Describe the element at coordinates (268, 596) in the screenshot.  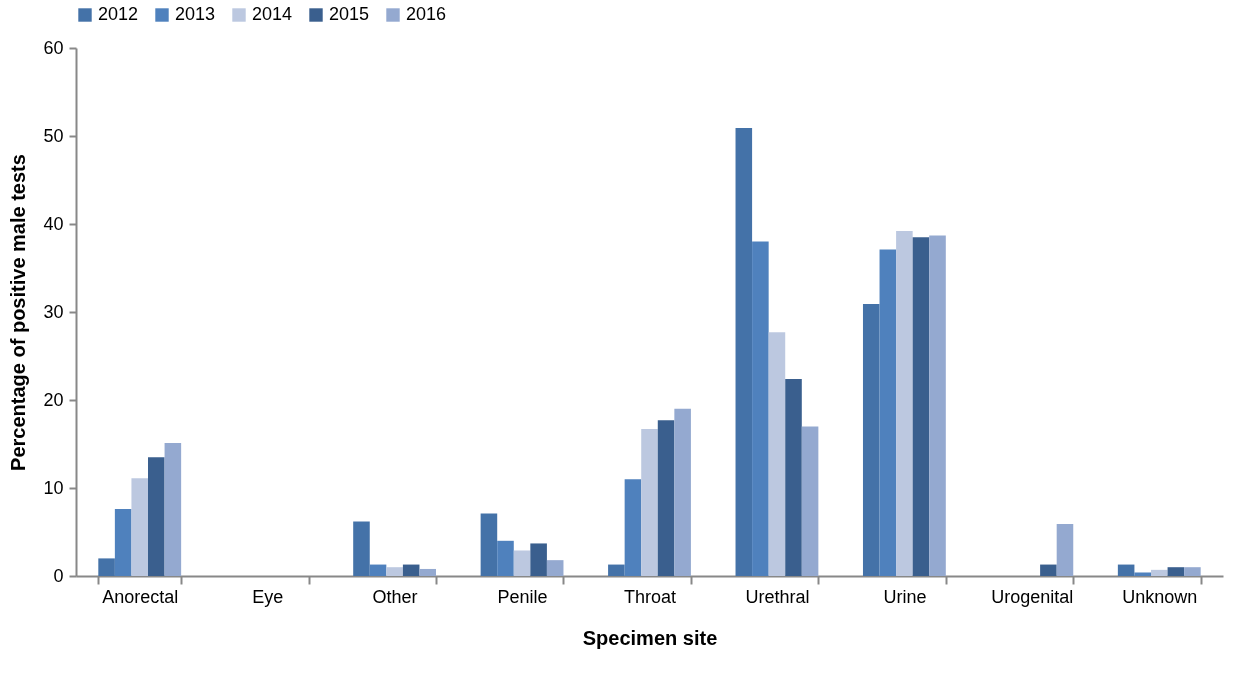
I see `x-tick-label: Eye` at that location.